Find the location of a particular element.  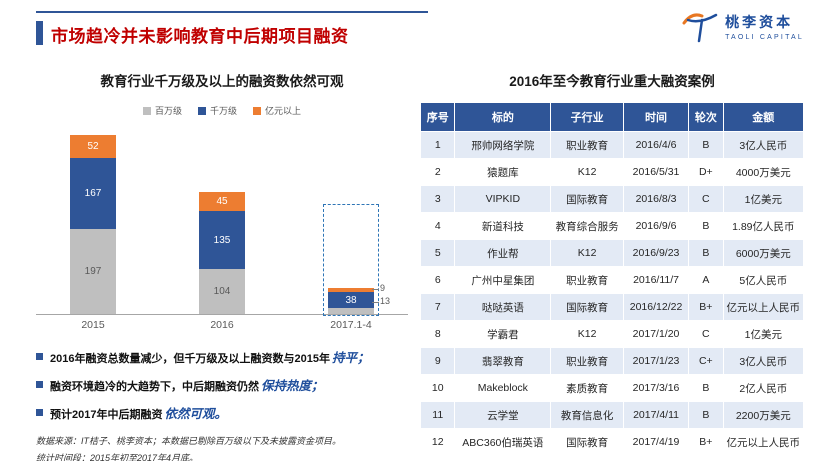

table-row: 7 哒哒英语 国际教育 2016/12/22 B+ 亿元以上人民币 is located at coordinates (612, 307).